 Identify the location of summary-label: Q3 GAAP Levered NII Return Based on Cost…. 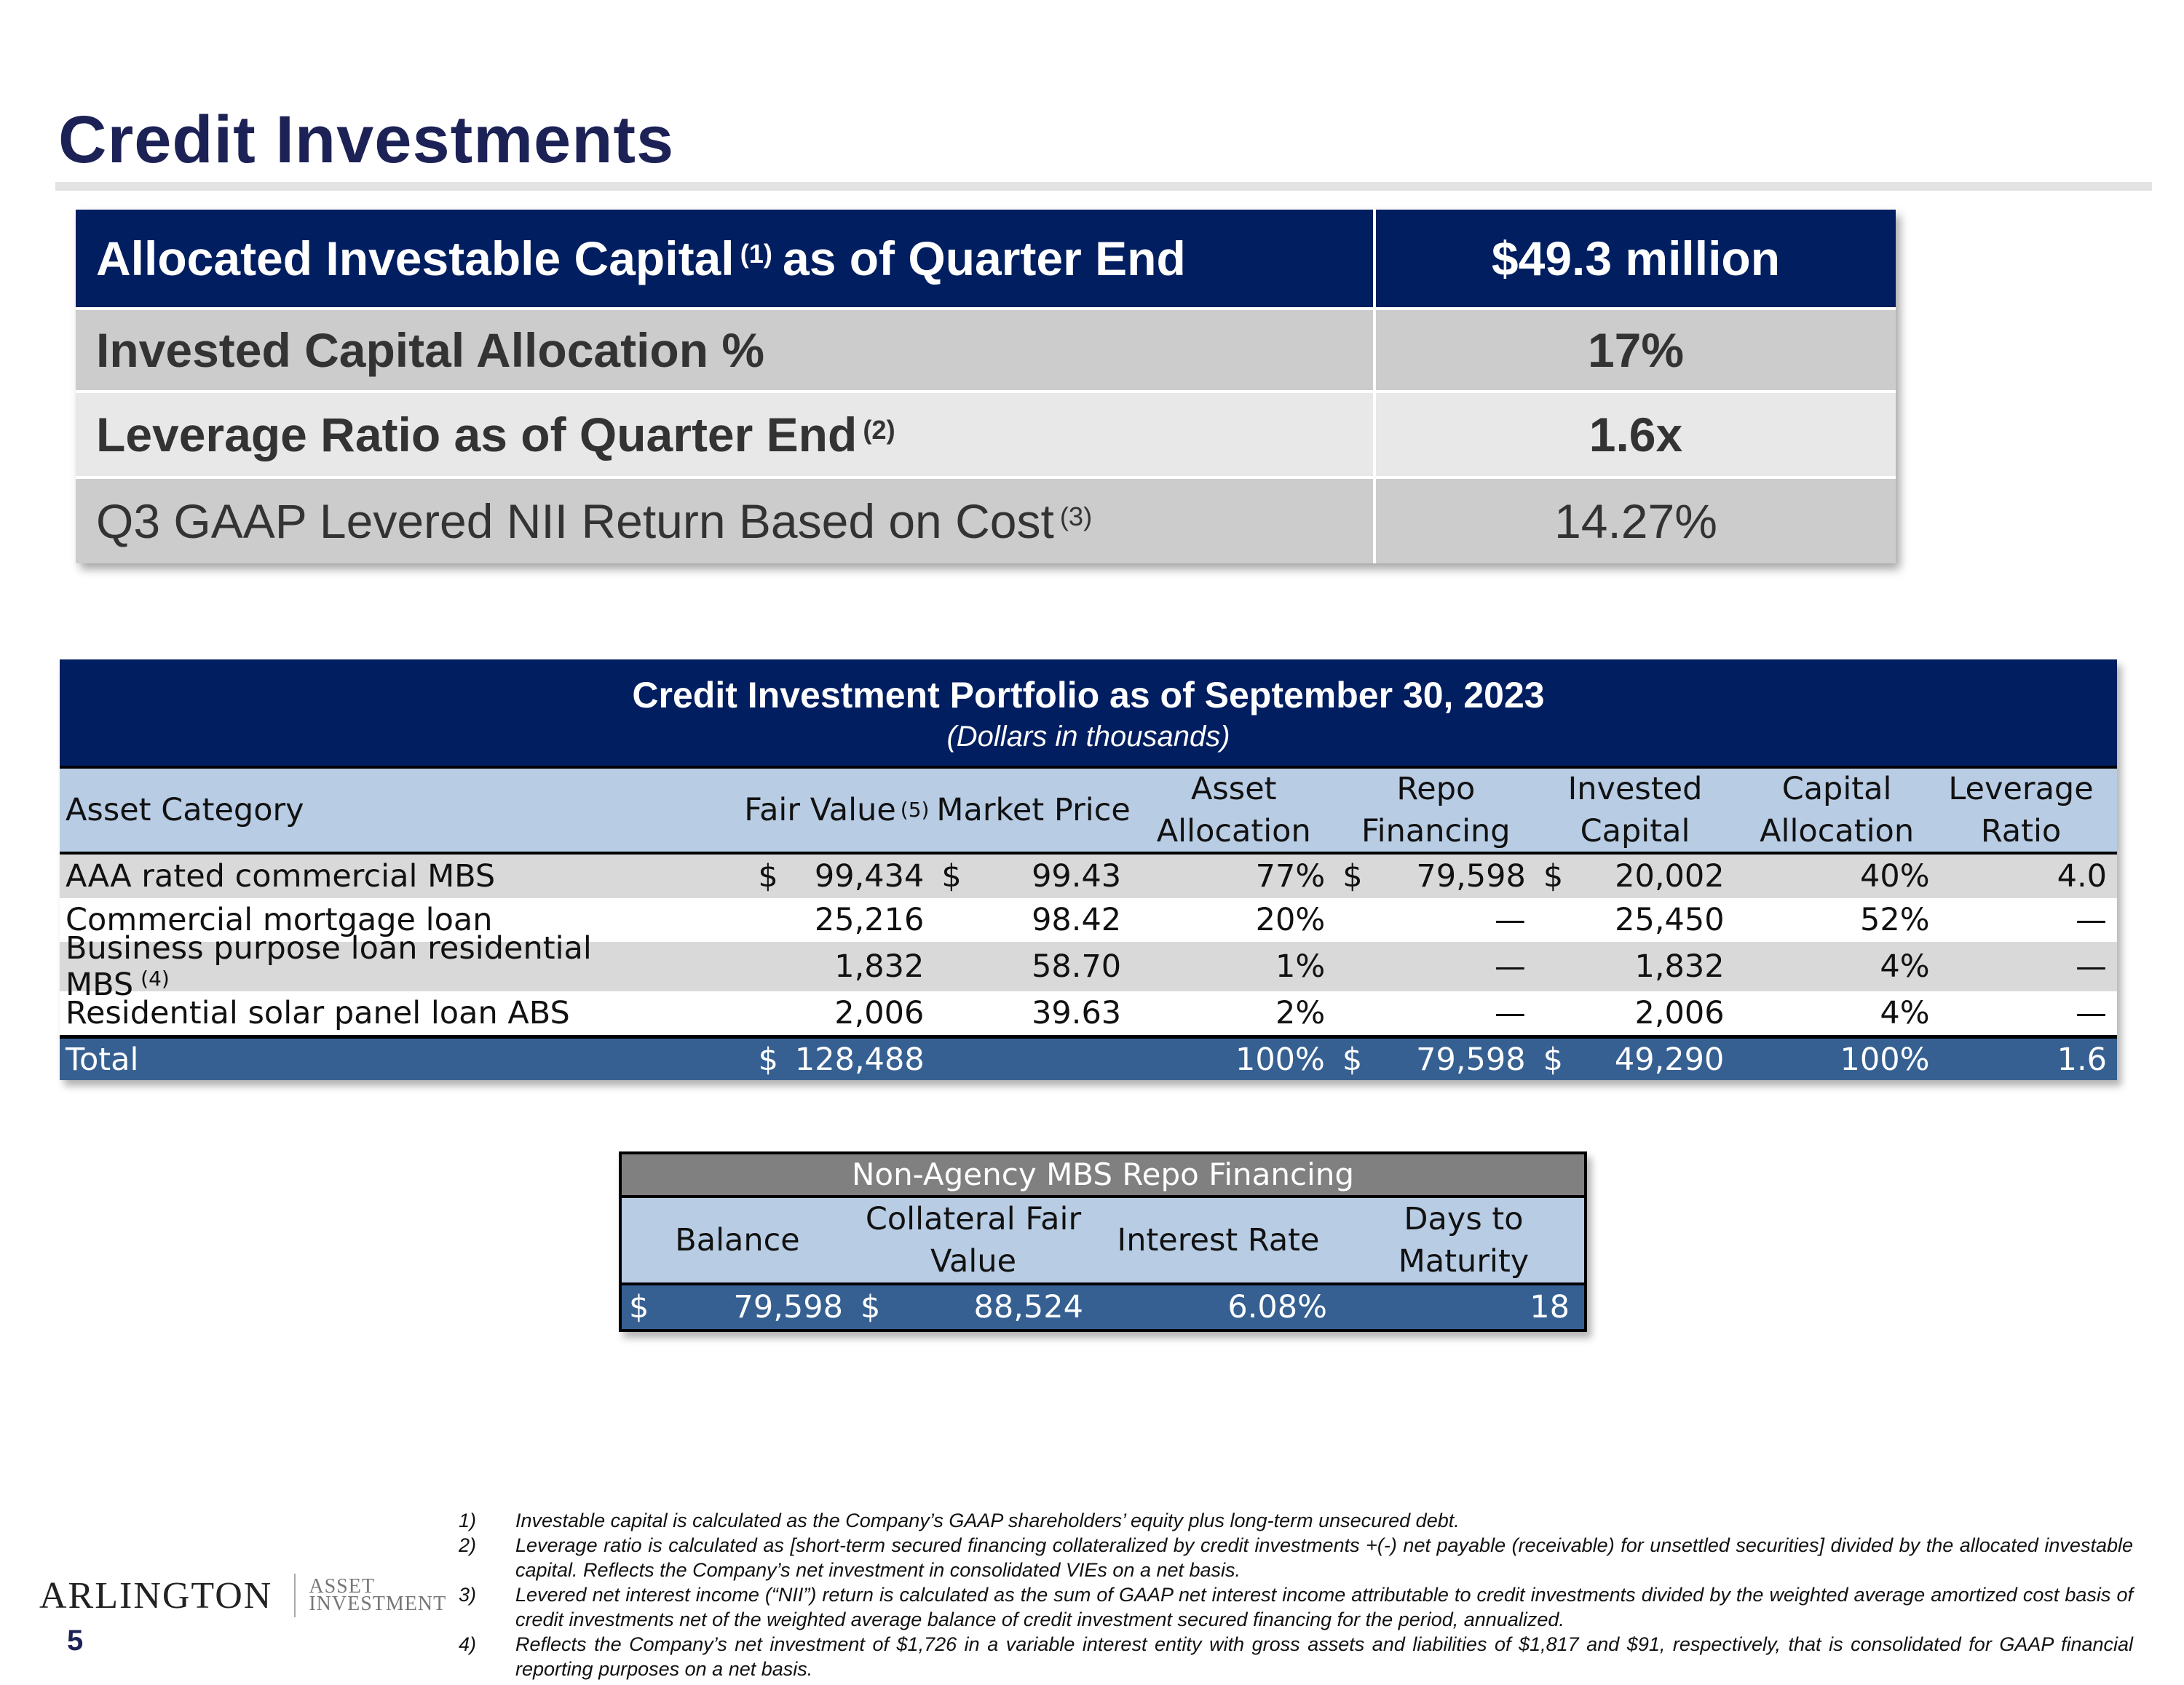
(726, 521).